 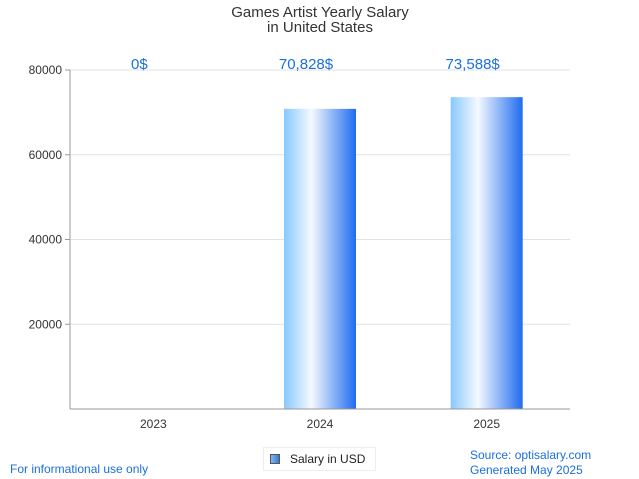 I want to click on y-tick-label: 60000, so click(x=46, y=155).